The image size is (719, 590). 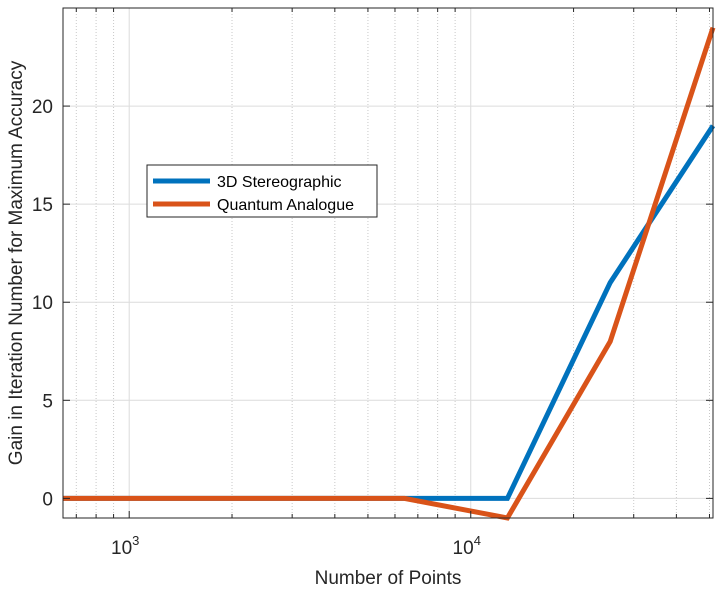 I want to click on y-tick-label: 0, so click(x=47, y=499).